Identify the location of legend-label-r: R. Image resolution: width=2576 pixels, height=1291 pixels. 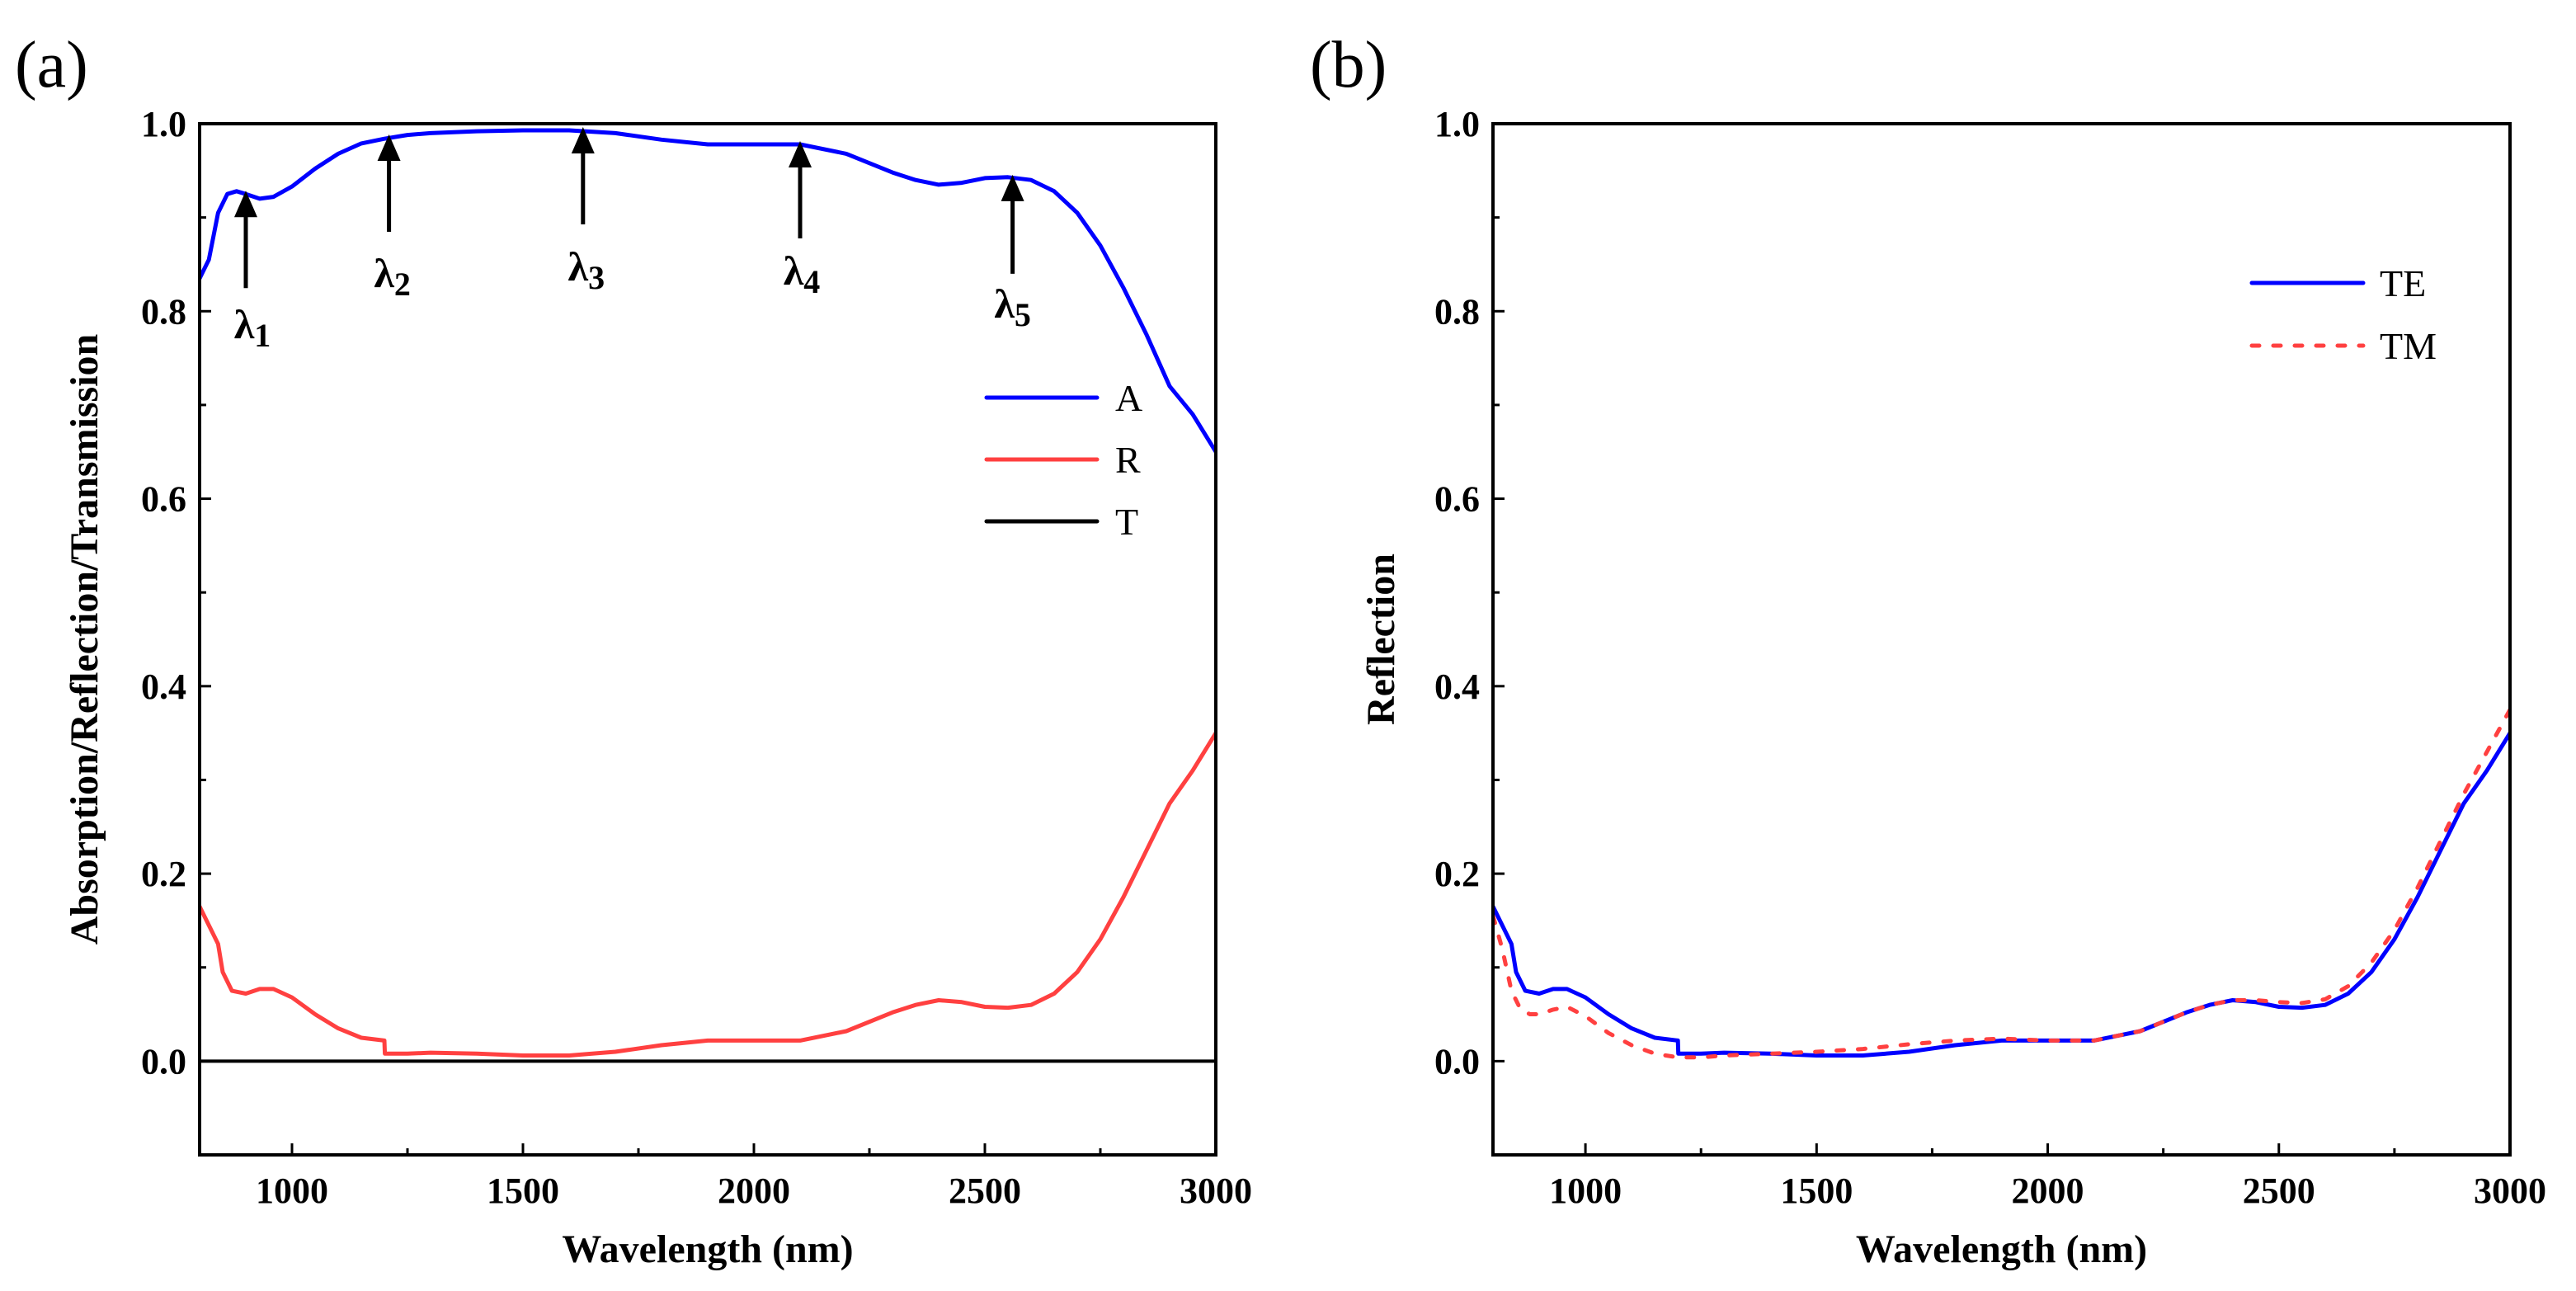
(1128, 460).